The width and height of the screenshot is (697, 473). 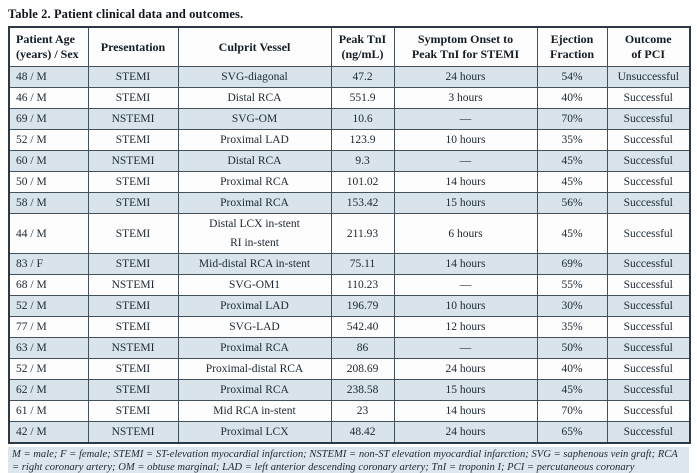 What do you see at coordinates (362, 119) in the screenshot?
I see `table-cell: 10.6` at bounding box center [362, 119].